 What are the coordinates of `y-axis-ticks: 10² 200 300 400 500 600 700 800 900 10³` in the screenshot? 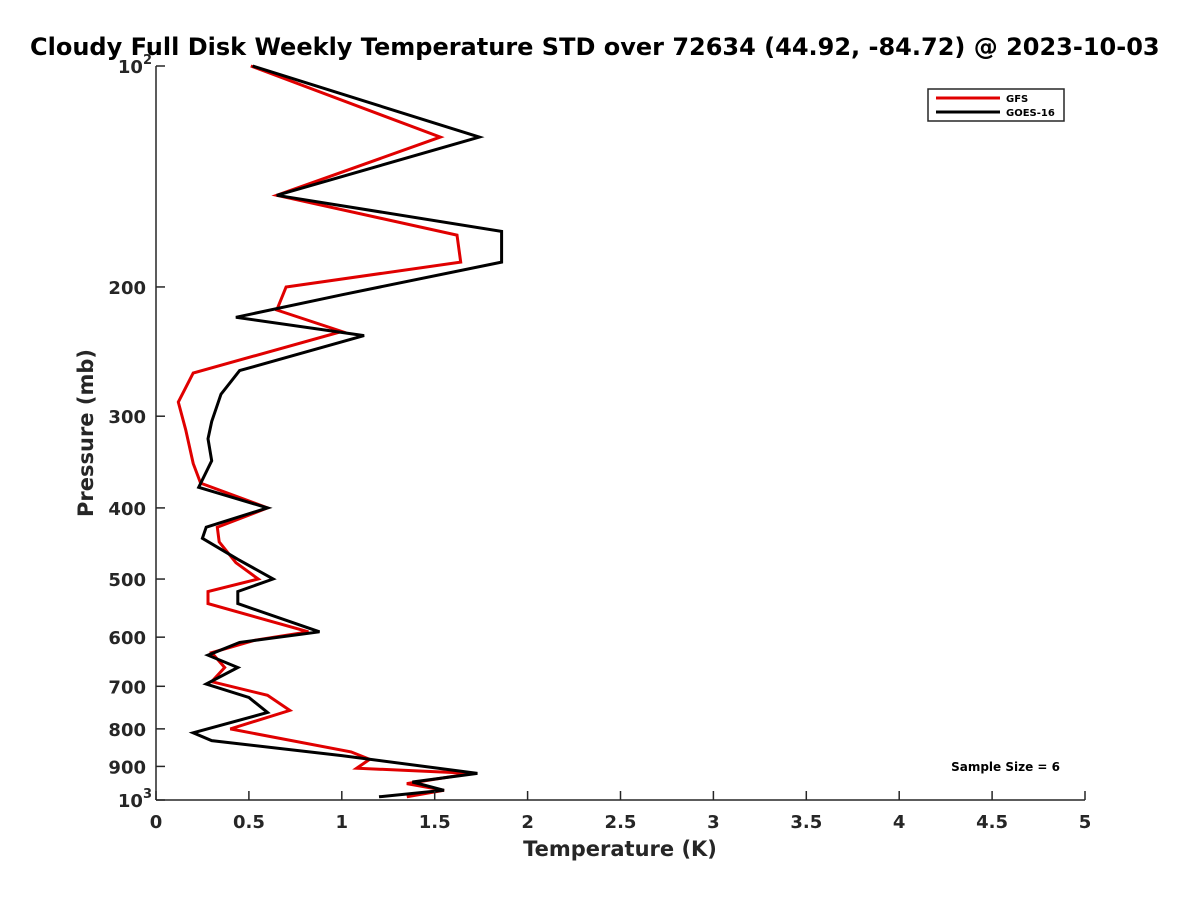 It's located at (136, 432).